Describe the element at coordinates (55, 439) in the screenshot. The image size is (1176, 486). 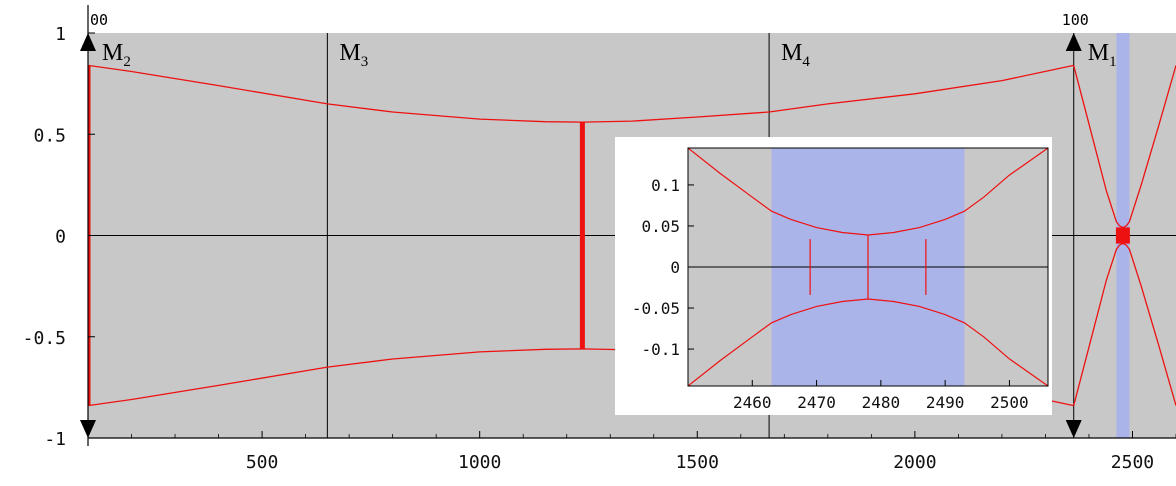
I see `y-tick-label: -1` at that location.